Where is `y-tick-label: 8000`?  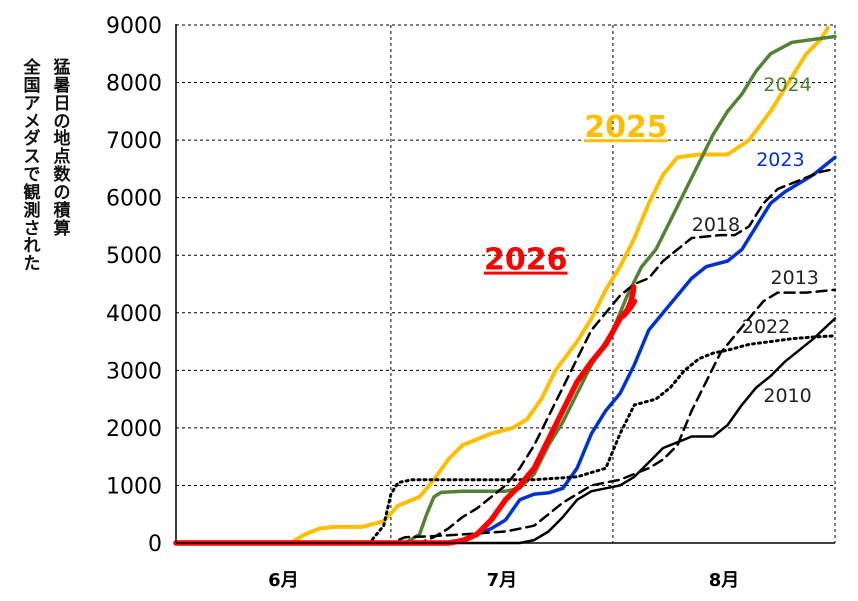
y-tick-label: 8000 is located at coordinates (134, 84).